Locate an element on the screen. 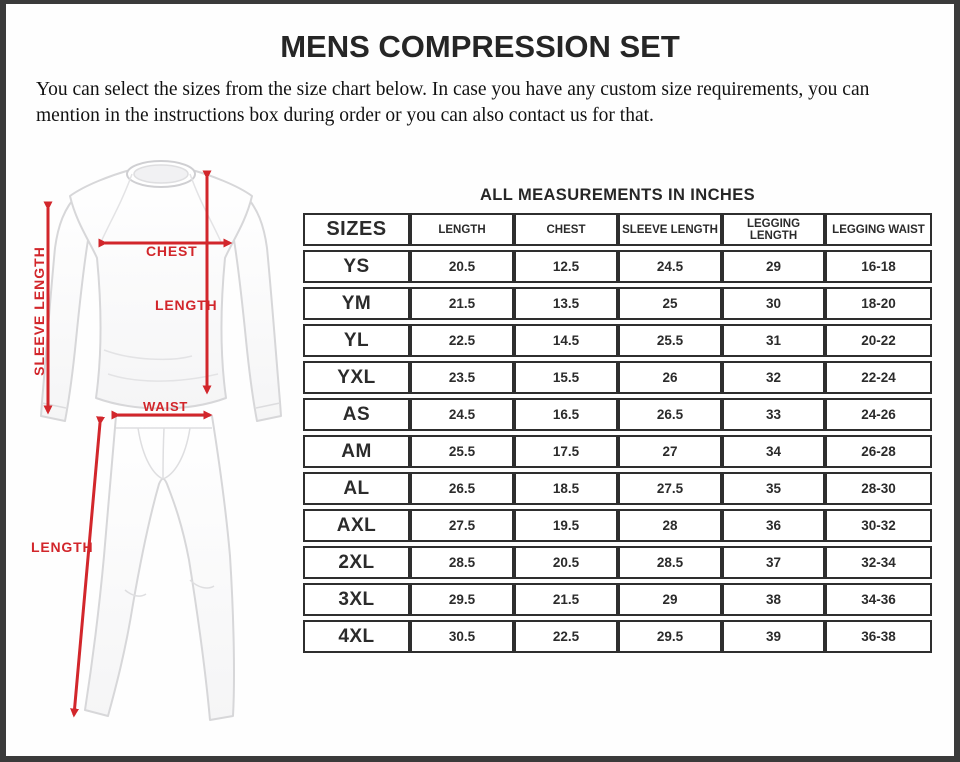 The width and height of the screenshot is (960, 762). value-cell: 27 is located at coordinates (670, 451).